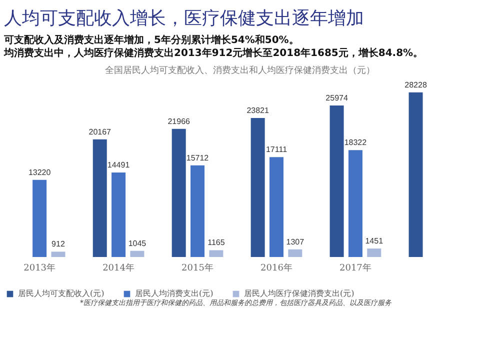  What do you see at coordinates (337, 97) in the screenshot?
I see `data-label: 25974` at bounding box center [337, 97].